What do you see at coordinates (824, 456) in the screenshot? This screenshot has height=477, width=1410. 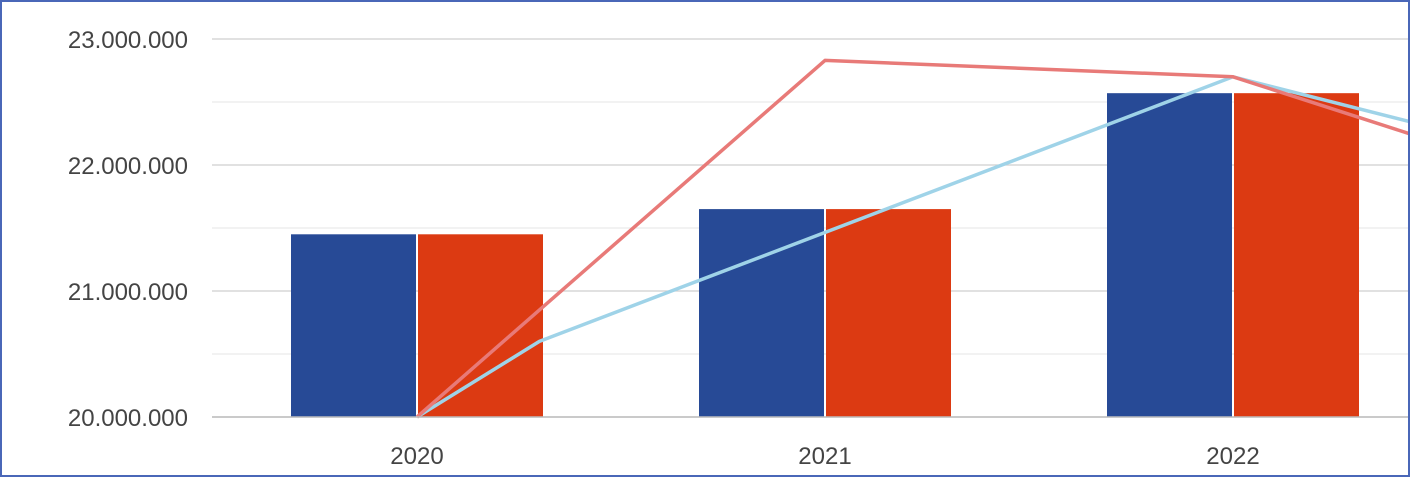 I see `x-tick-label-2021: 2021` at bounding box center [824, 456].